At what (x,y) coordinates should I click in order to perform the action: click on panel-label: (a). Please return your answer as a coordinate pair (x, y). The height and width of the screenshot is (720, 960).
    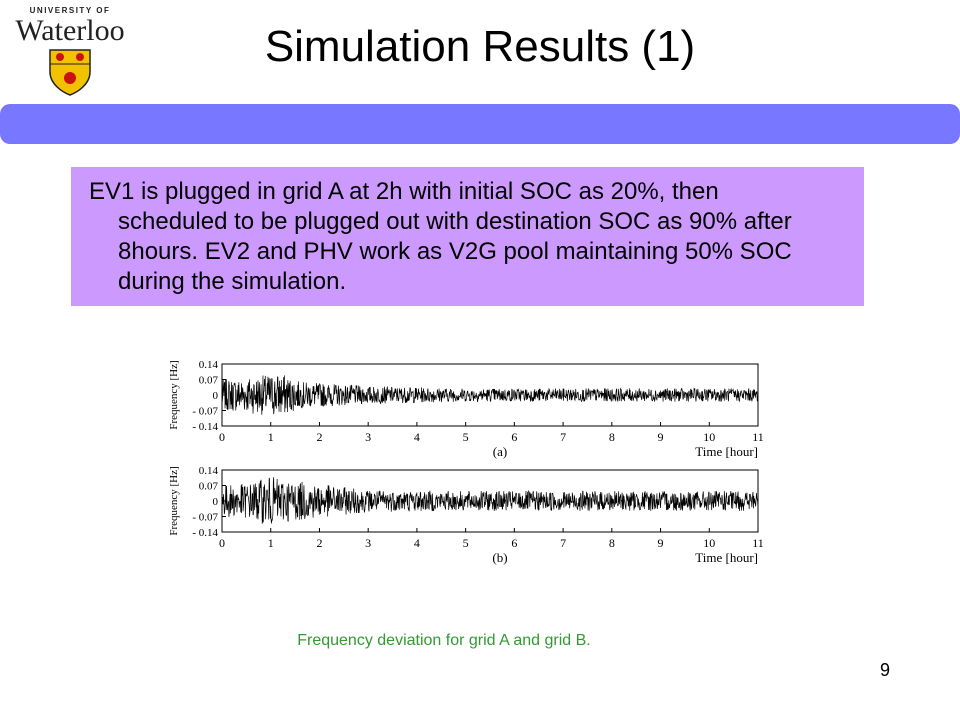
    Looking at the image, I should click on (500, 451).